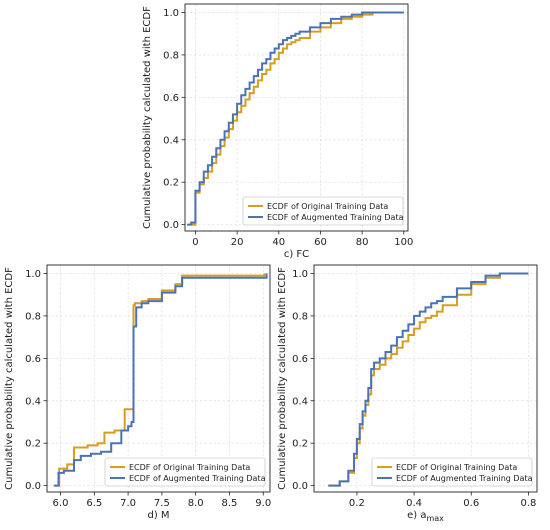 The height and width of the screenshot is (530, 550). I want to click on x-tick-label: 100, so click(403, 242).